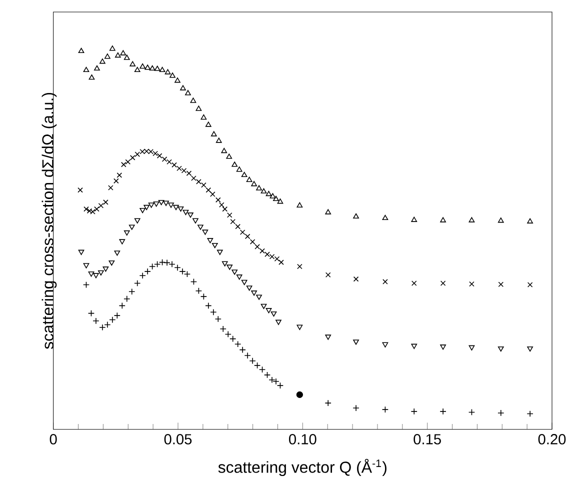  I want to click on x-axis-title: scattering vector Q (Å$^{-1}$), so click(302, 467).